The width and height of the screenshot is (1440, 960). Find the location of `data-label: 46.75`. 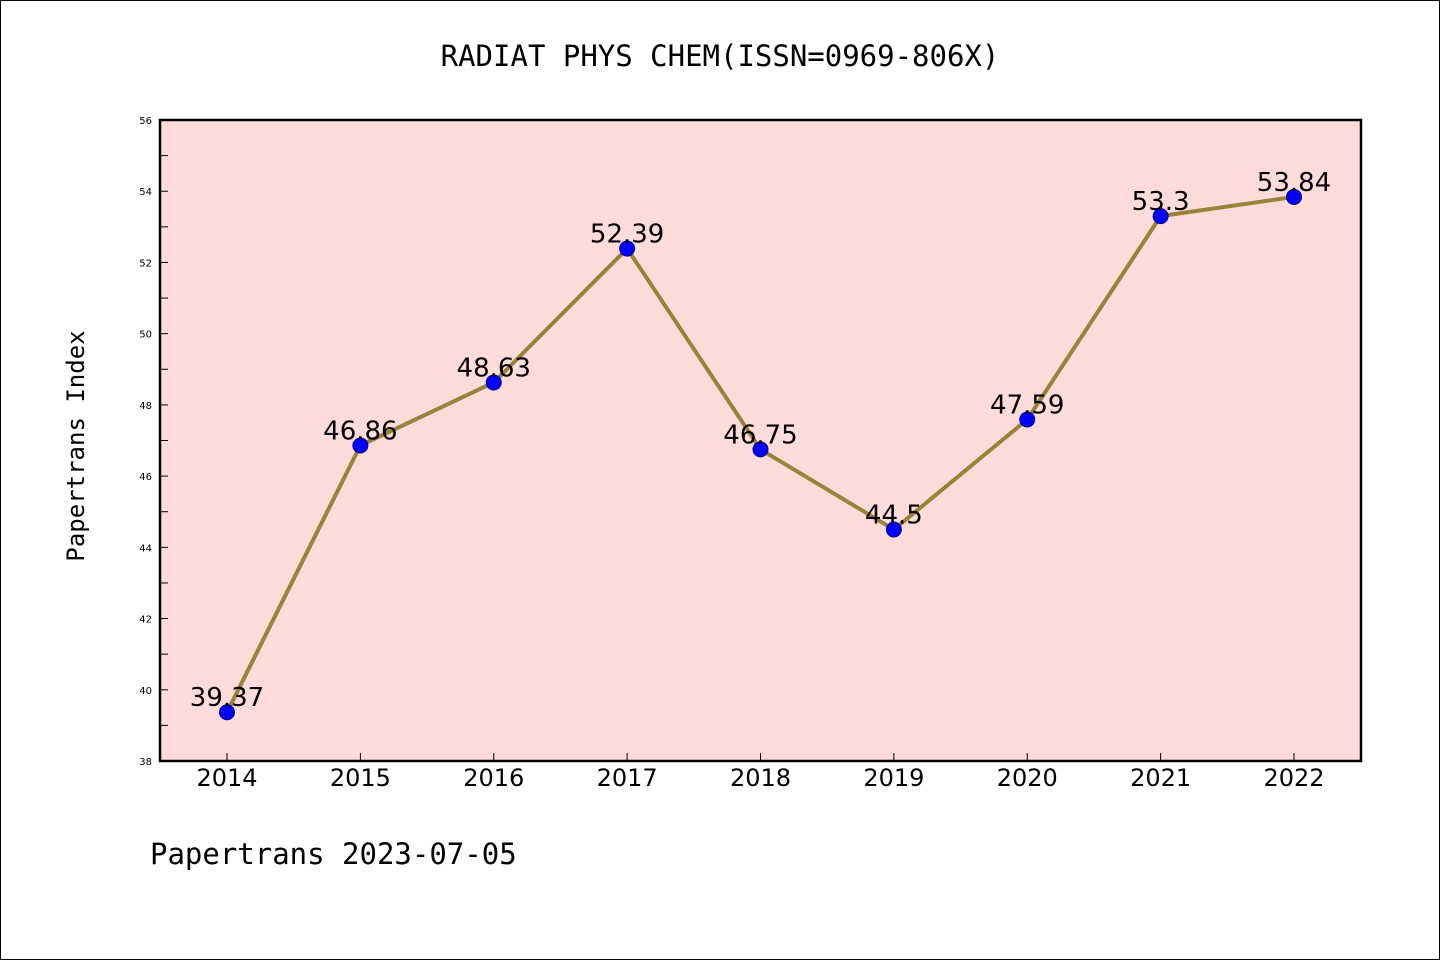

data-label: 46.75 is located at coordinates (760, 435).